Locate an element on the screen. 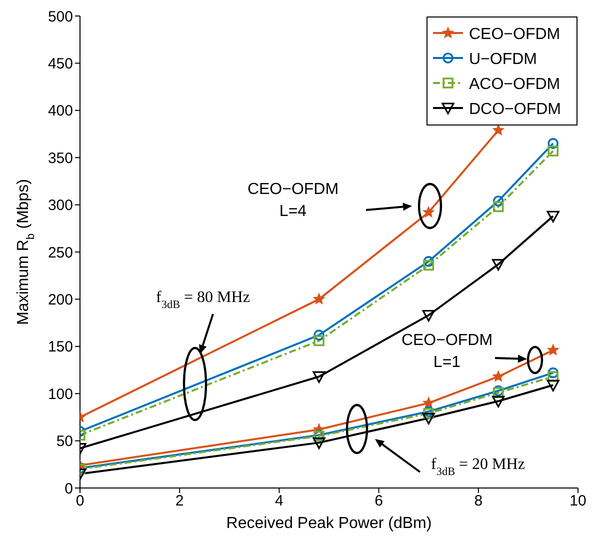 The image size is (605, 544). annotation: CEO−OFDM L=4 is located at coordinates (293, 200).